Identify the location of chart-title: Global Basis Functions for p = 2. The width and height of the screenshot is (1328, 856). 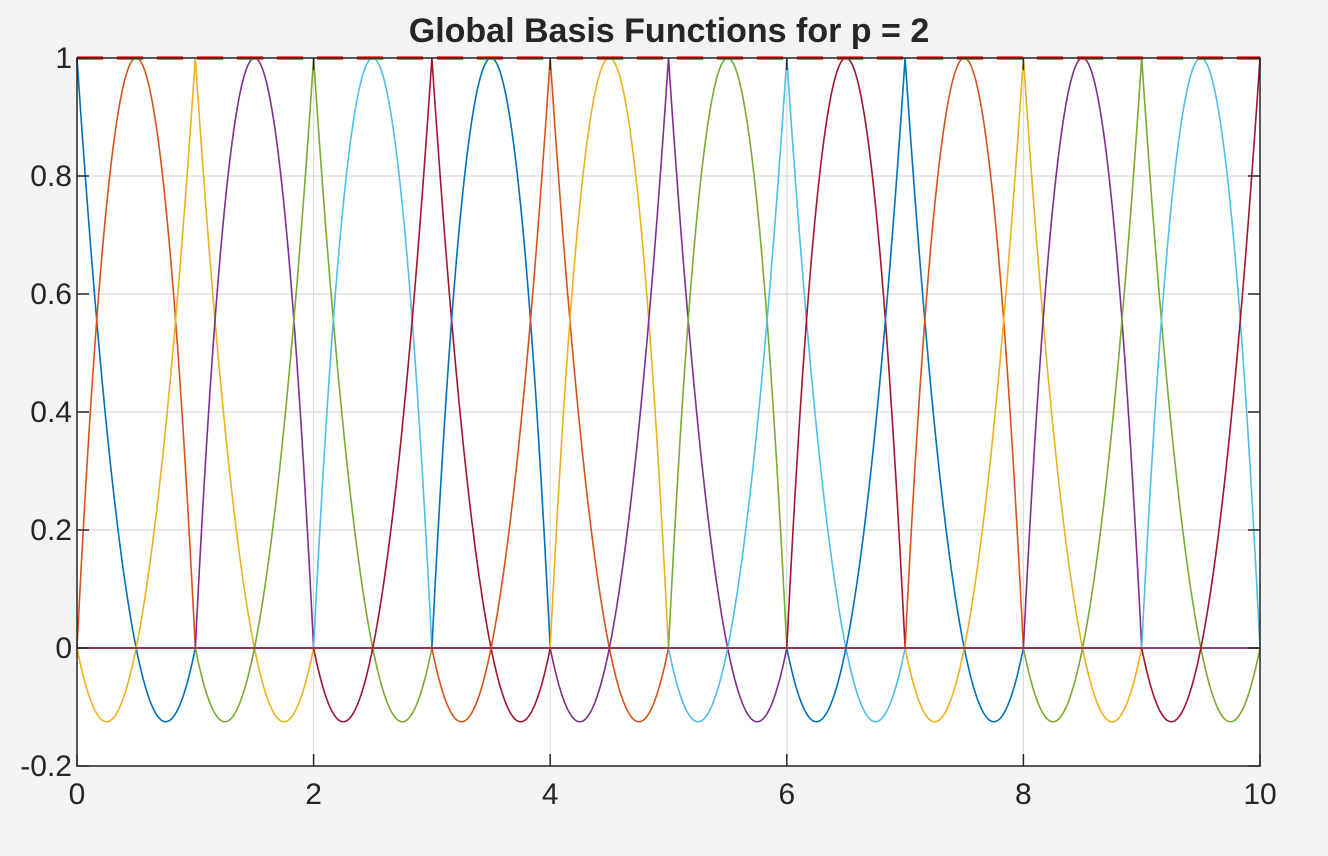
(669, 31).